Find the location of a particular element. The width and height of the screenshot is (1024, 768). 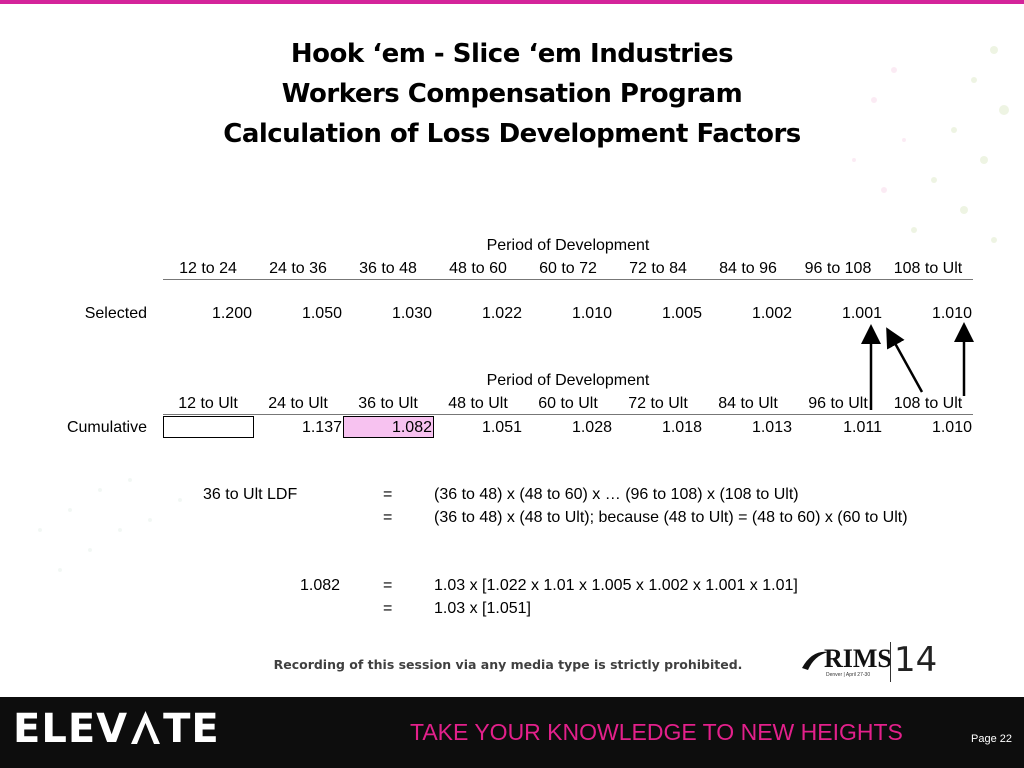

cumulative-value: 1.137 is located at coordinates (321, 427).